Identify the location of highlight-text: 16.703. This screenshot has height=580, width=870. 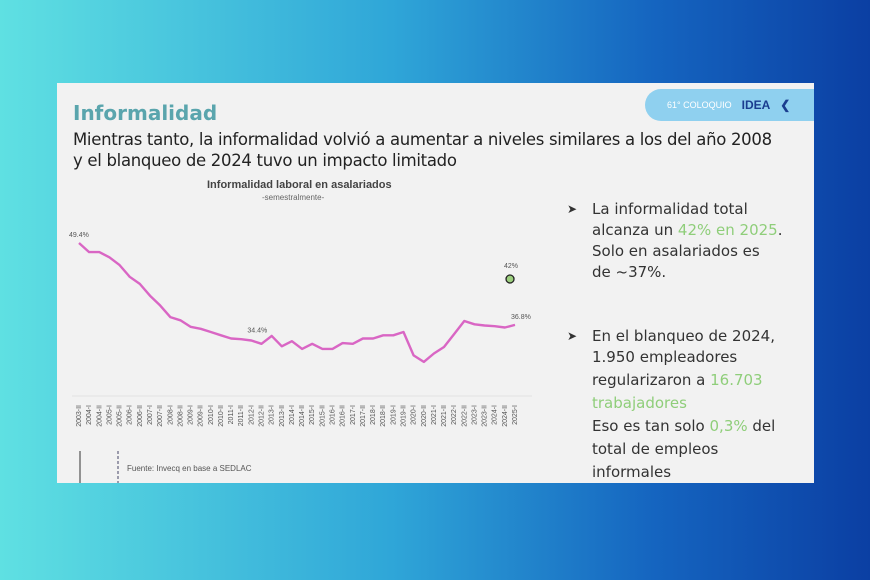
(736, 380).